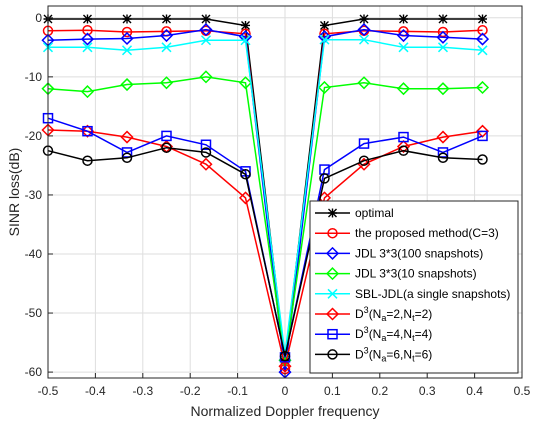  Describe the element at coordinates (396, 274) in the screenshot. I see `legend-item: JDL 3*3(10 snapshots)` at that location.